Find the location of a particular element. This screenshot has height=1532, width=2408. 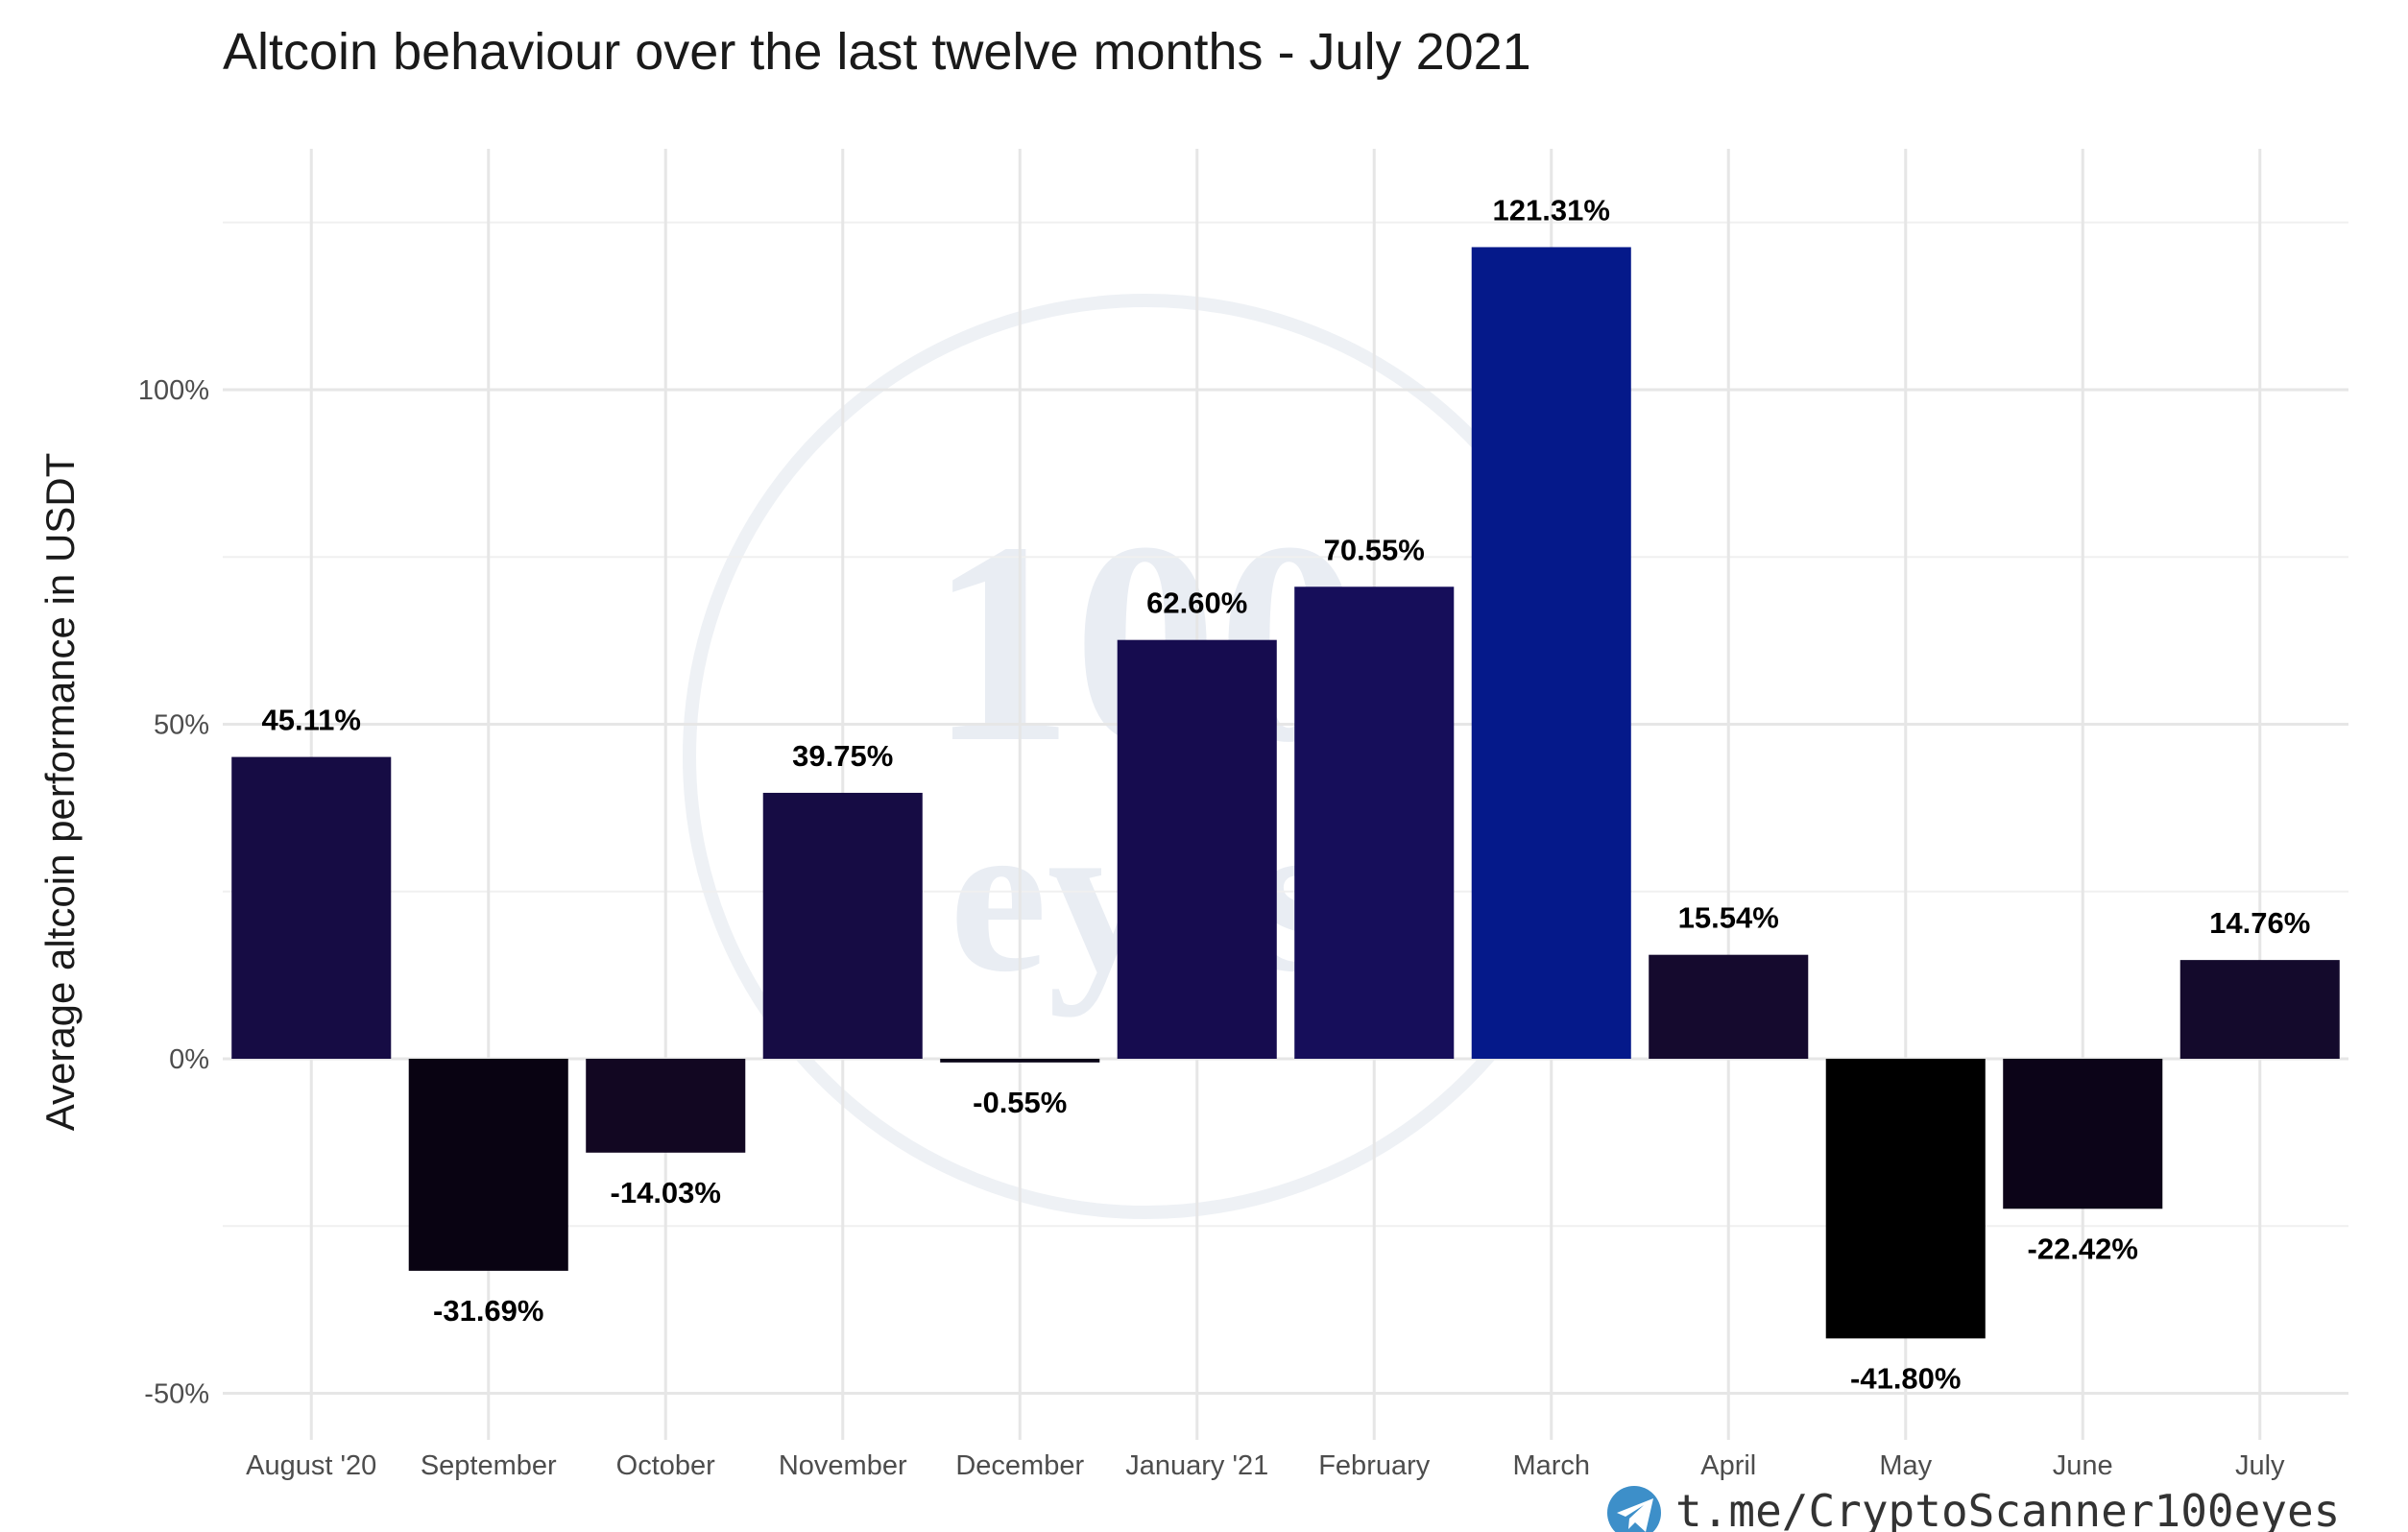

footer: t.me/CryptoScanner100eyes is located at coordinates (1974, 1508).